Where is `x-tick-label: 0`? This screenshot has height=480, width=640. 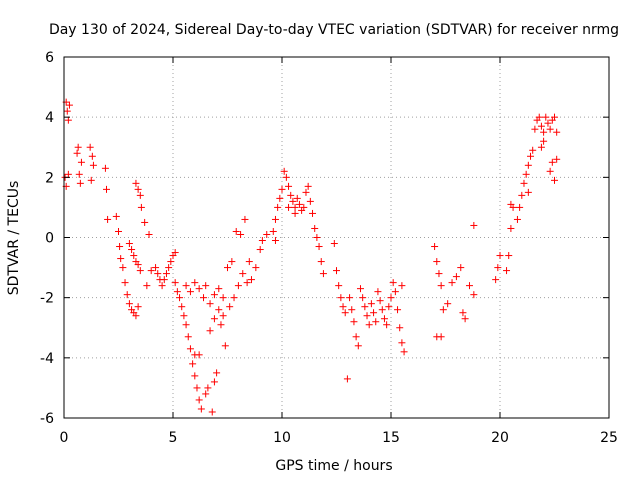
x-tick-label: 0 is located at coordinates (64, 438).